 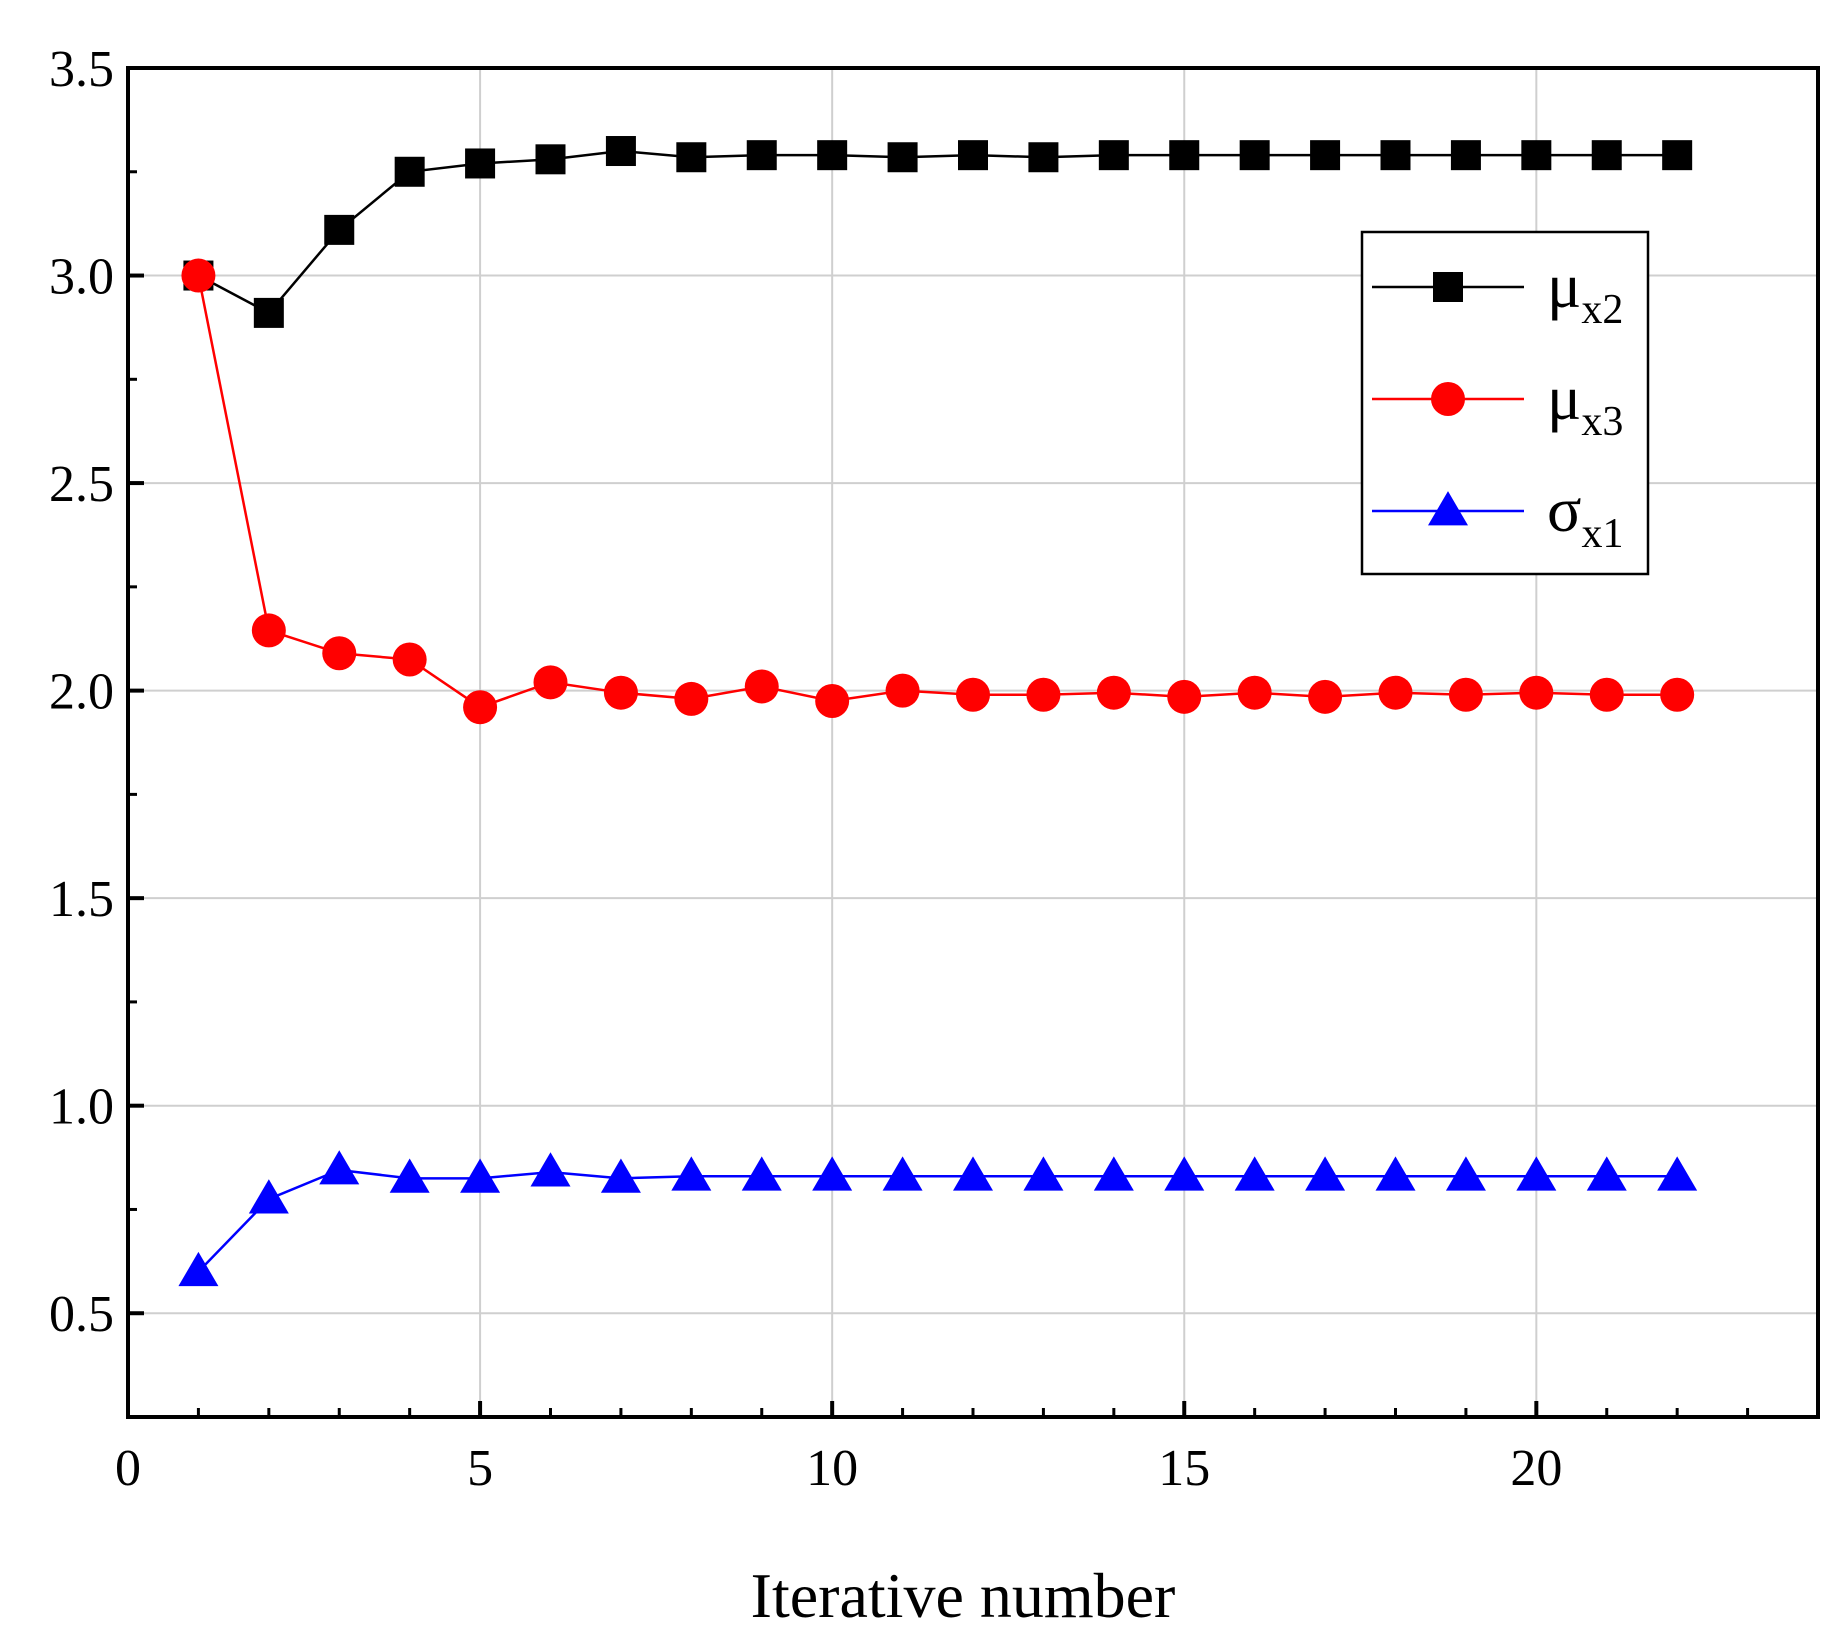 What do you see at coordinates (81, 484) in the screenshot?
I see `y-tick-label: 2.5` at bounding box center [81, 484].